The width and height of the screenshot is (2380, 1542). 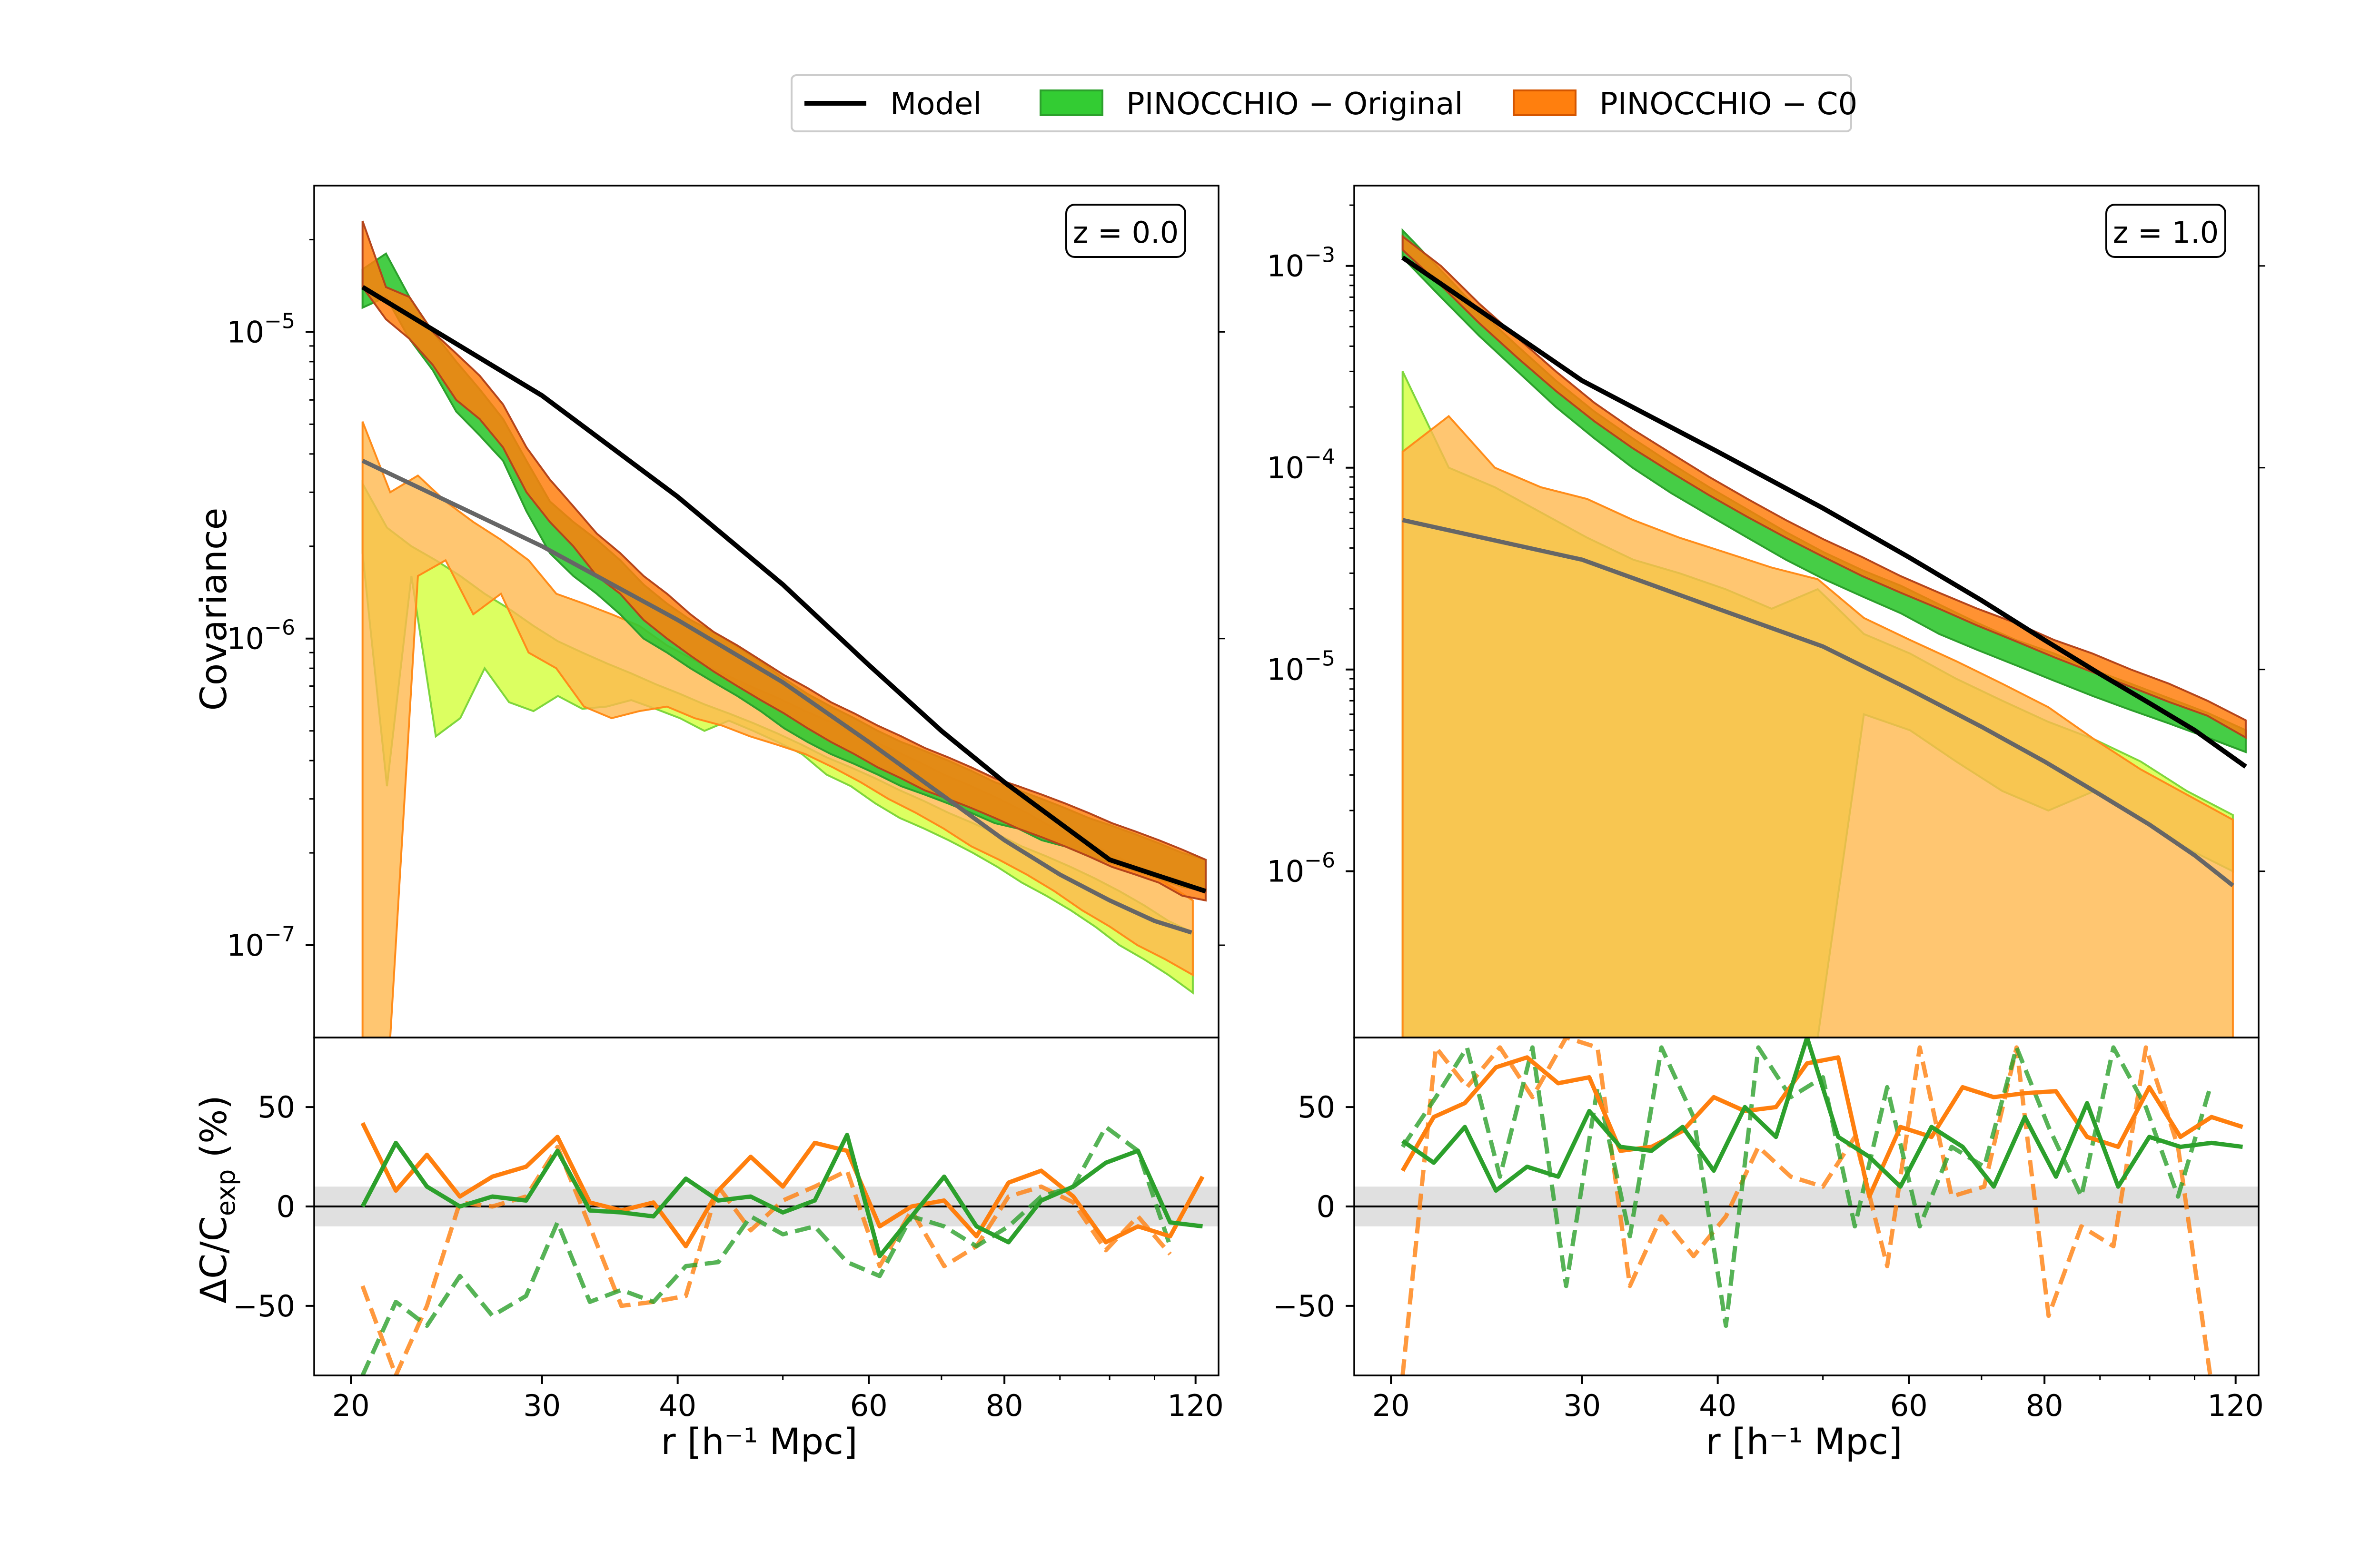 I want to click on residual-pinocchio-c0-auto-, so click(x=782, y=1185).